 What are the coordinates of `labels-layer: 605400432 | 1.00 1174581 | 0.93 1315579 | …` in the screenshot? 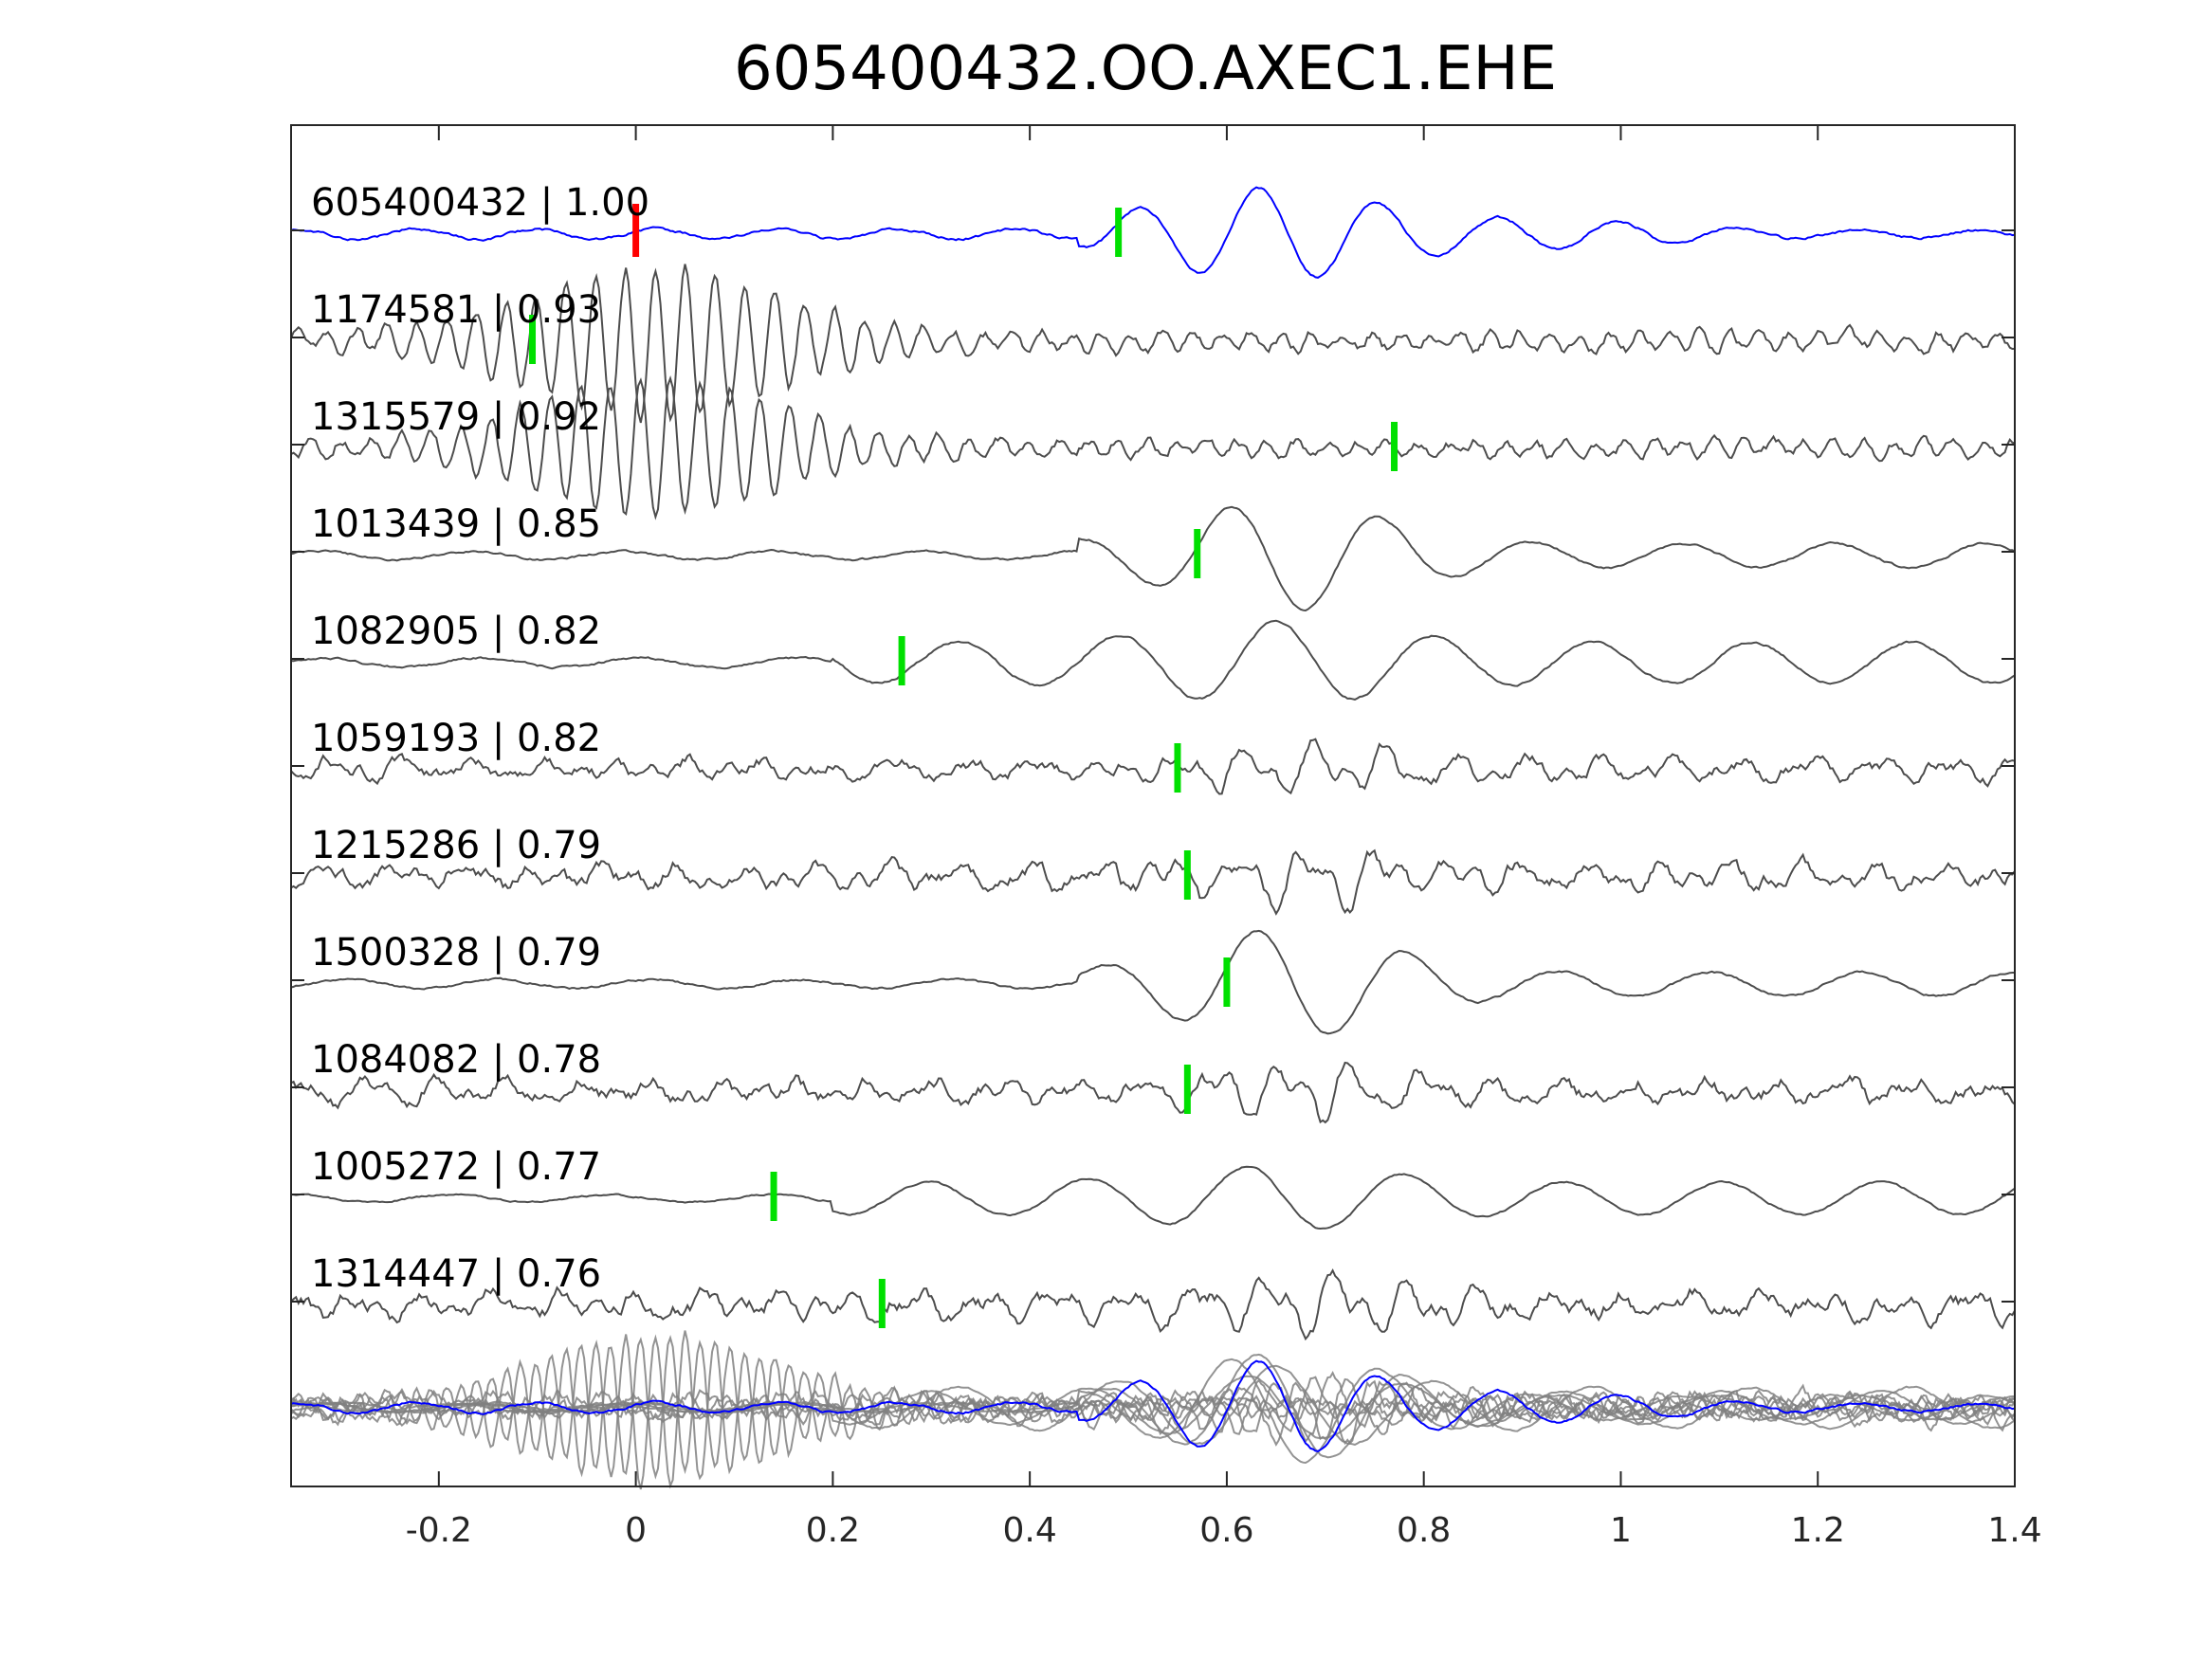 It's located at (480, 738).